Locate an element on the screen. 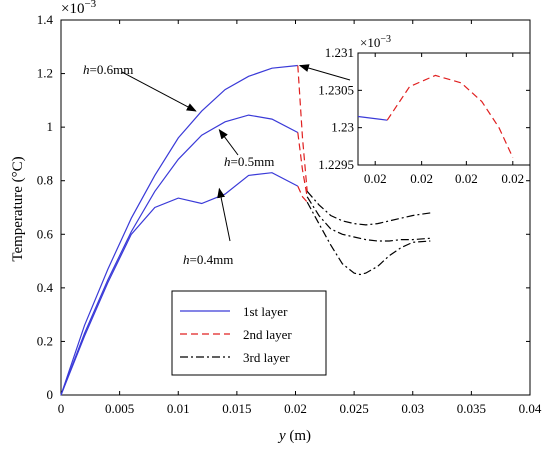  y-tick-label: 1 is located at coordinates (50, 126).